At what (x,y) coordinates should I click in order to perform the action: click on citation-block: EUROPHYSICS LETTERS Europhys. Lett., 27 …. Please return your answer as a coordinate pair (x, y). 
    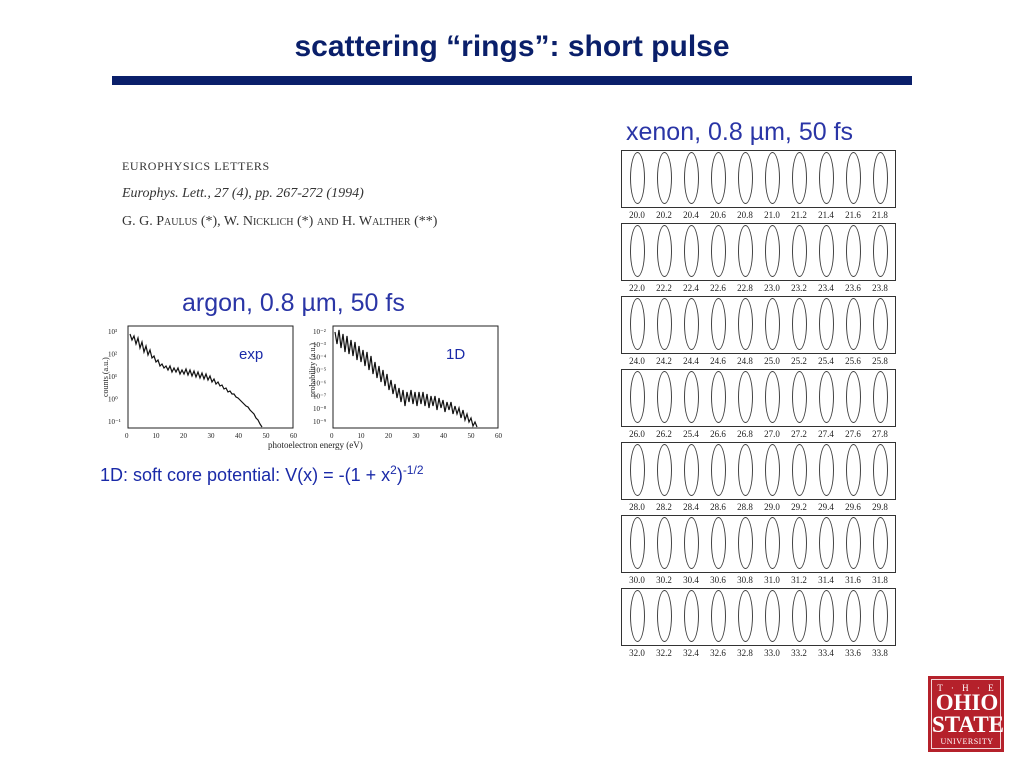
    Looking at the image, I should click on (279, 194).